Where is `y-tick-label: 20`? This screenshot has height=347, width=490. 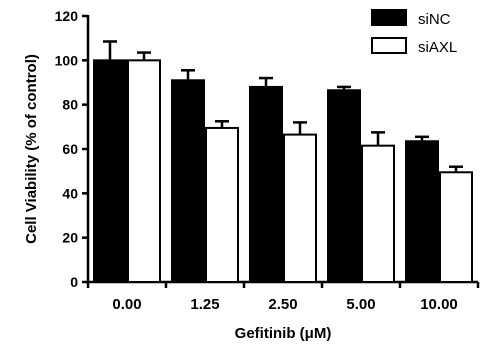 y-tick-label: 20 is located at coordinates (70, 238).